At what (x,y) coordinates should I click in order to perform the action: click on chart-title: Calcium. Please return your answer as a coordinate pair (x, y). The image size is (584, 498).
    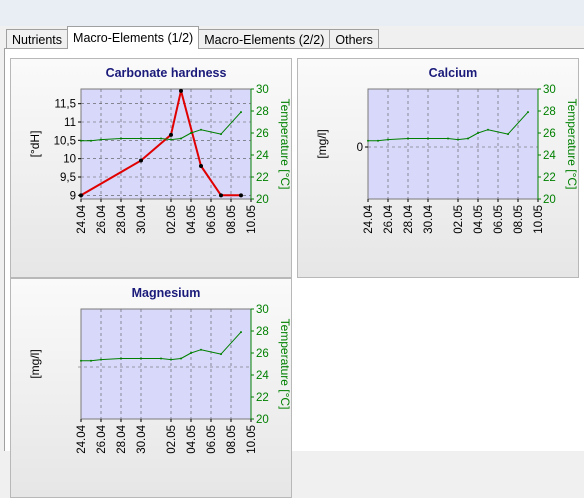
    Looking at the image, I should click on (453, 73).